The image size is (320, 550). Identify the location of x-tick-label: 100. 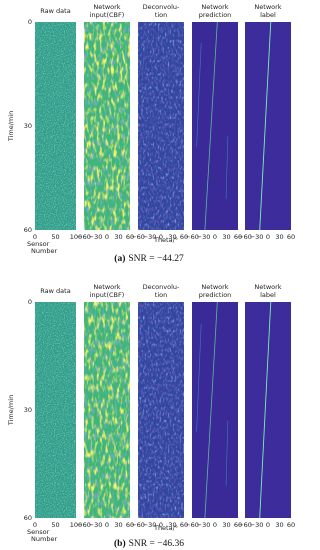
(76, 525).